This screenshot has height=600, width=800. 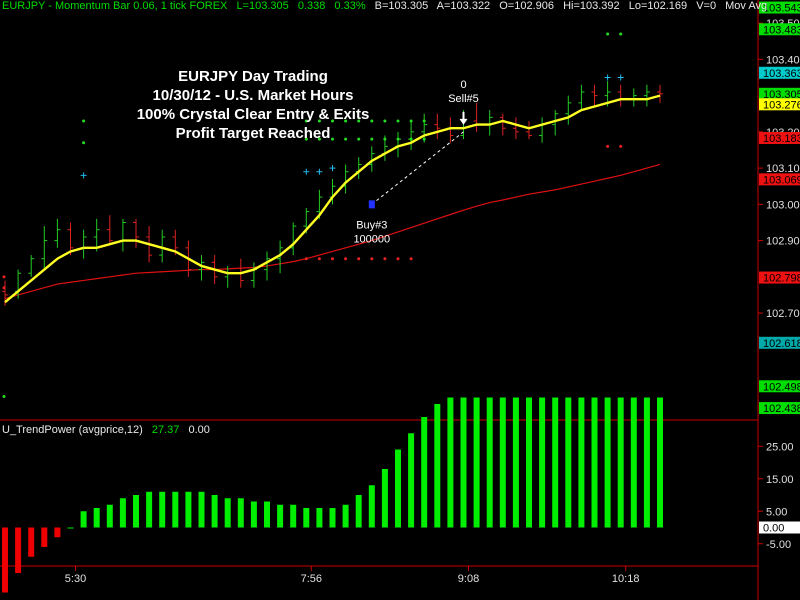 What do you see at coordinates (658, 6) in the screenshot?
I see `low-price: Lo=102.169` at bounding box center [658, 6].